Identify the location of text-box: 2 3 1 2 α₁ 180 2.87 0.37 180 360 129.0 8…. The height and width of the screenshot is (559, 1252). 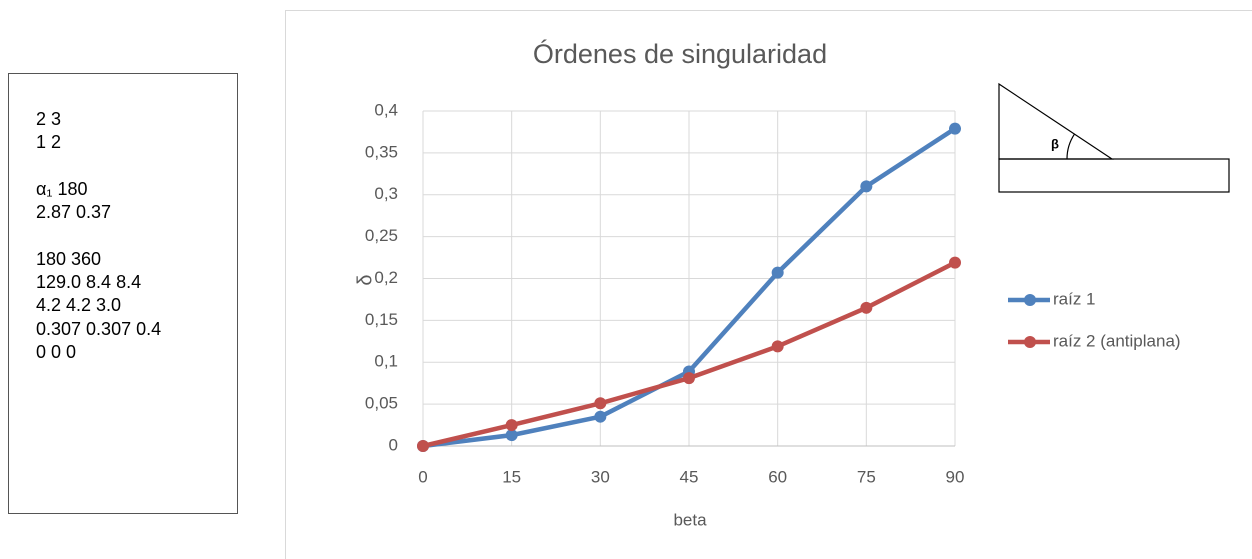
(123, 293).